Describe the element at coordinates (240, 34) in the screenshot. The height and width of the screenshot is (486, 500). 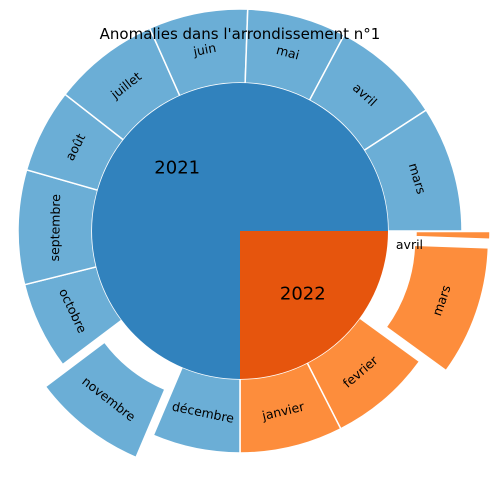
I see `chart-title: Anomalies dans l'arrondissement n°1` at that location.